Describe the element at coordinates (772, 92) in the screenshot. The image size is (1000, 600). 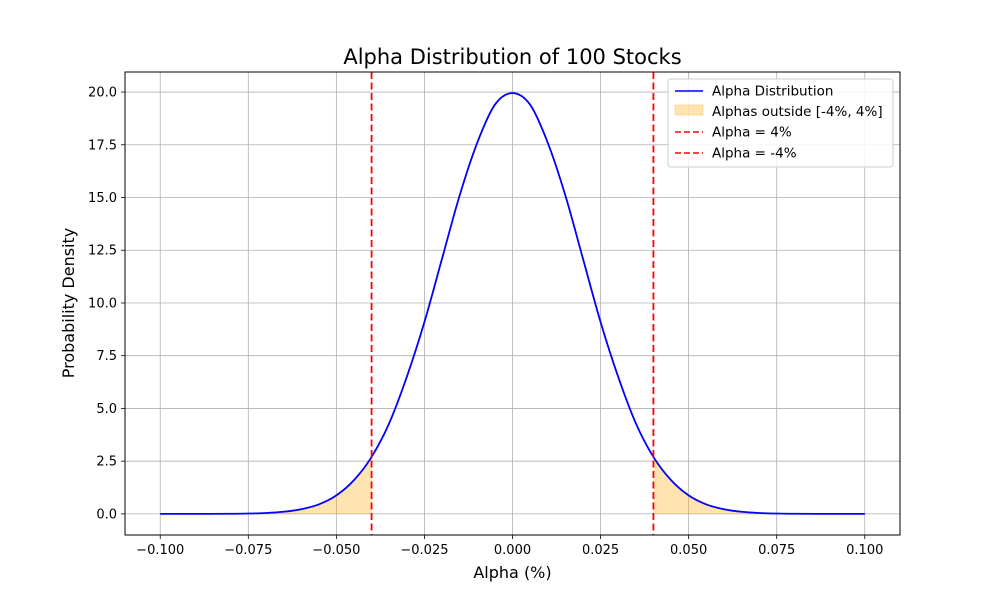
I see `legend-label-alpha-distribution: Alpha Distribution` at that location.